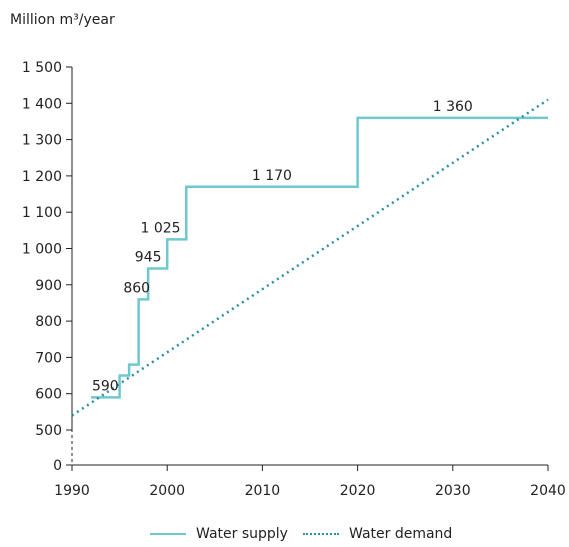 The height and width of the screenshot is (547, 569). I want to click on legend-item-water-supply: Water supply, so click(219, 534).